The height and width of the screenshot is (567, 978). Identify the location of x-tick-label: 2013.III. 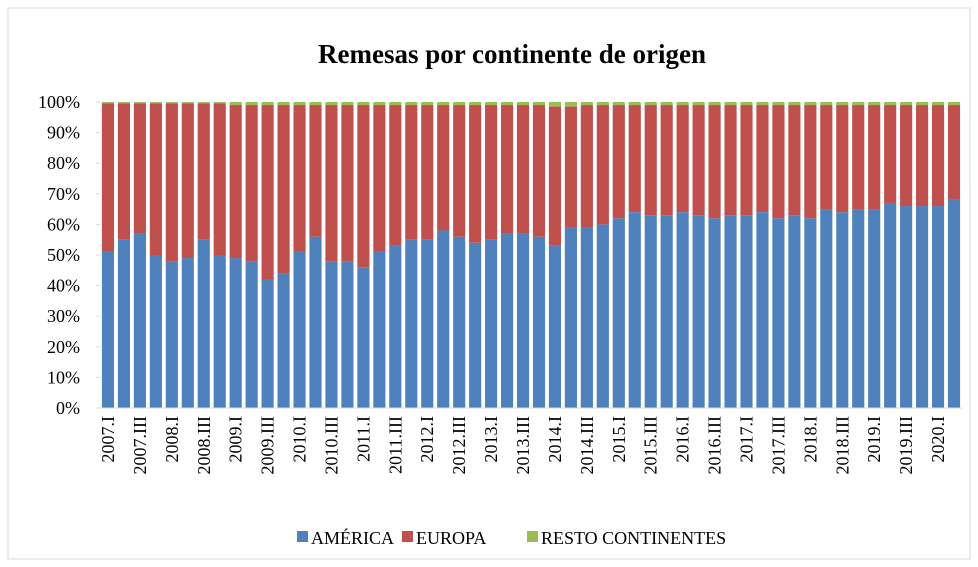
(523, 445).